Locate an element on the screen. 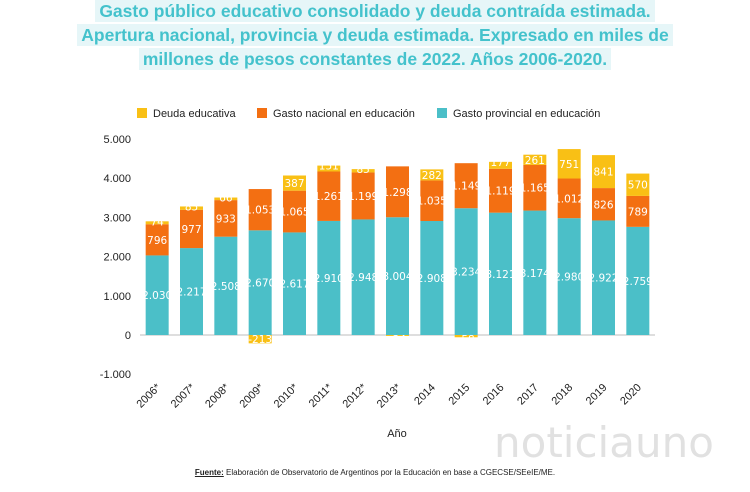 Image resolution: width=750 pixels, height=492 pixels. x-tick-label: 2008* is located at coordinates (217, 395).